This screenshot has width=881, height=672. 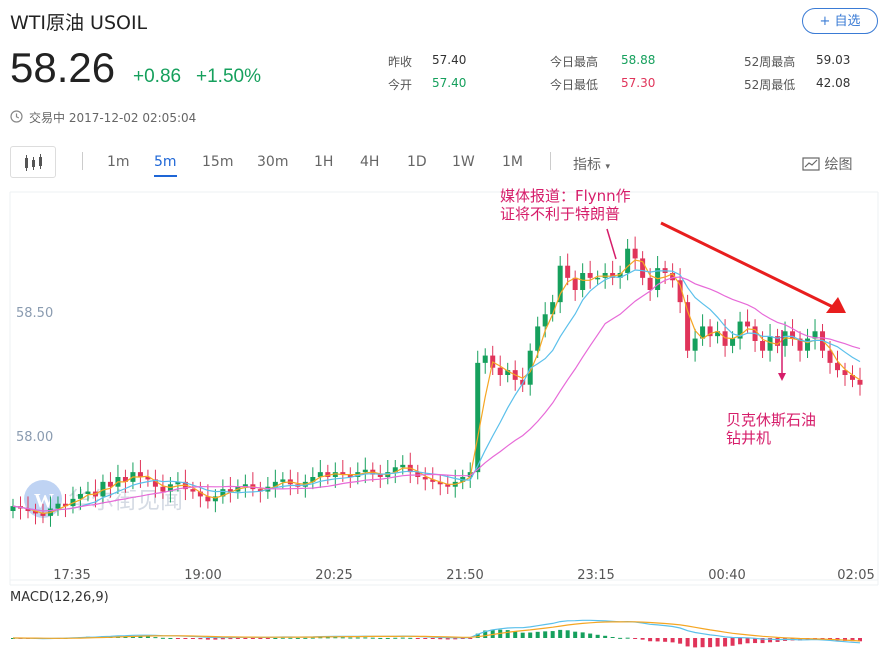 What do you see at coordinates (218, 162) in the screenshot?
I see `period-15m: 15m` at bounding box center [218, 162].